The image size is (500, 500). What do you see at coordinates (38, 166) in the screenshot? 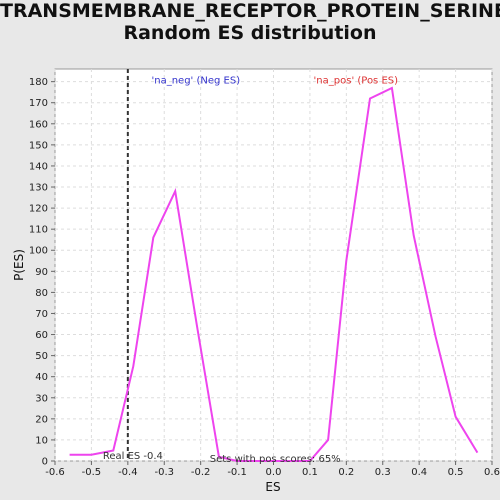
I see `y-tick-label: 140` at bounding box center [38, 166].